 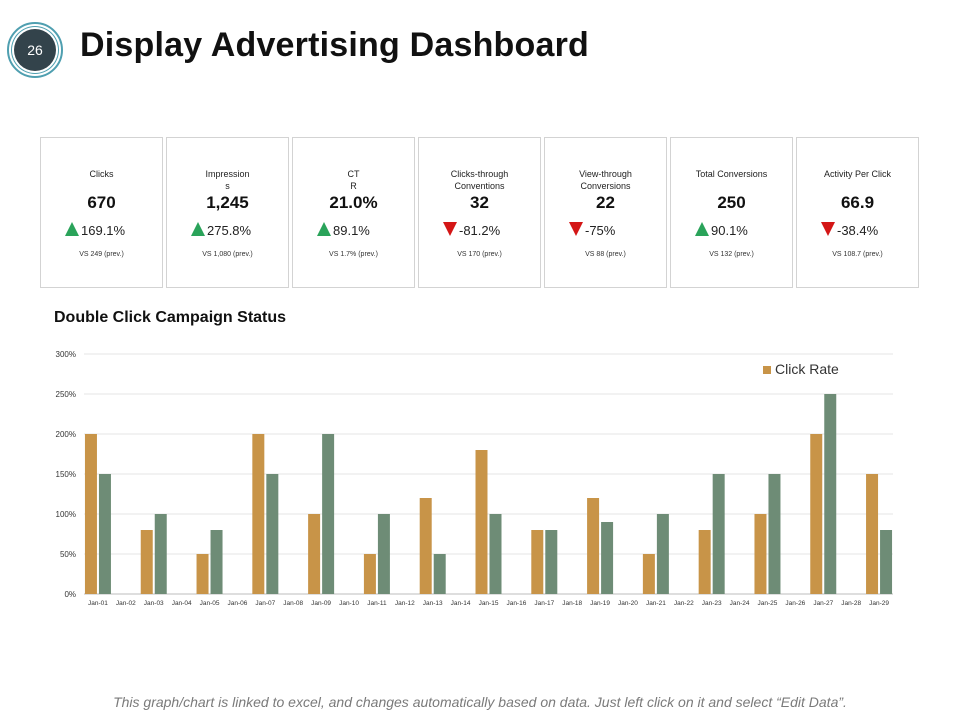 What do you see at coordinates (684, 603) in the screenshot?
I see `x-tick-label: Jan-22` at bounding box center [684, 603].